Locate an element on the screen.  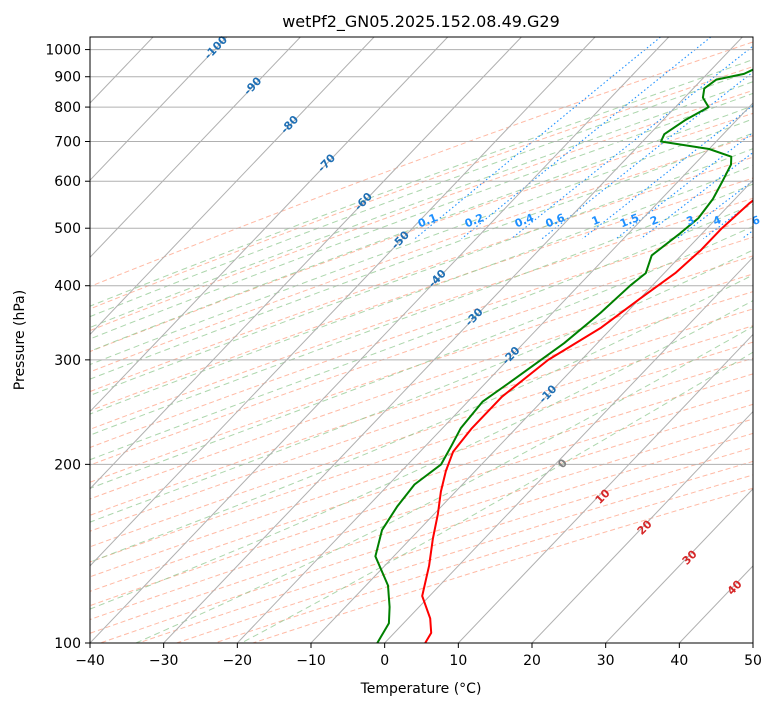
mixing-ratio-label: 1.5 is located at coordinates (629, 220).